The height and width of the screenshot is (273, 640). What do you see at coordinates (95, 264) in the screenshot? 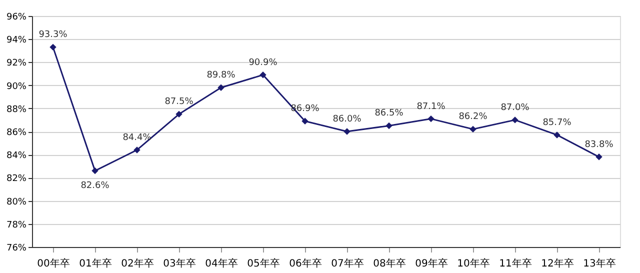
I see `x-tick-label: 01年卒` at bounding box center [95, 264].